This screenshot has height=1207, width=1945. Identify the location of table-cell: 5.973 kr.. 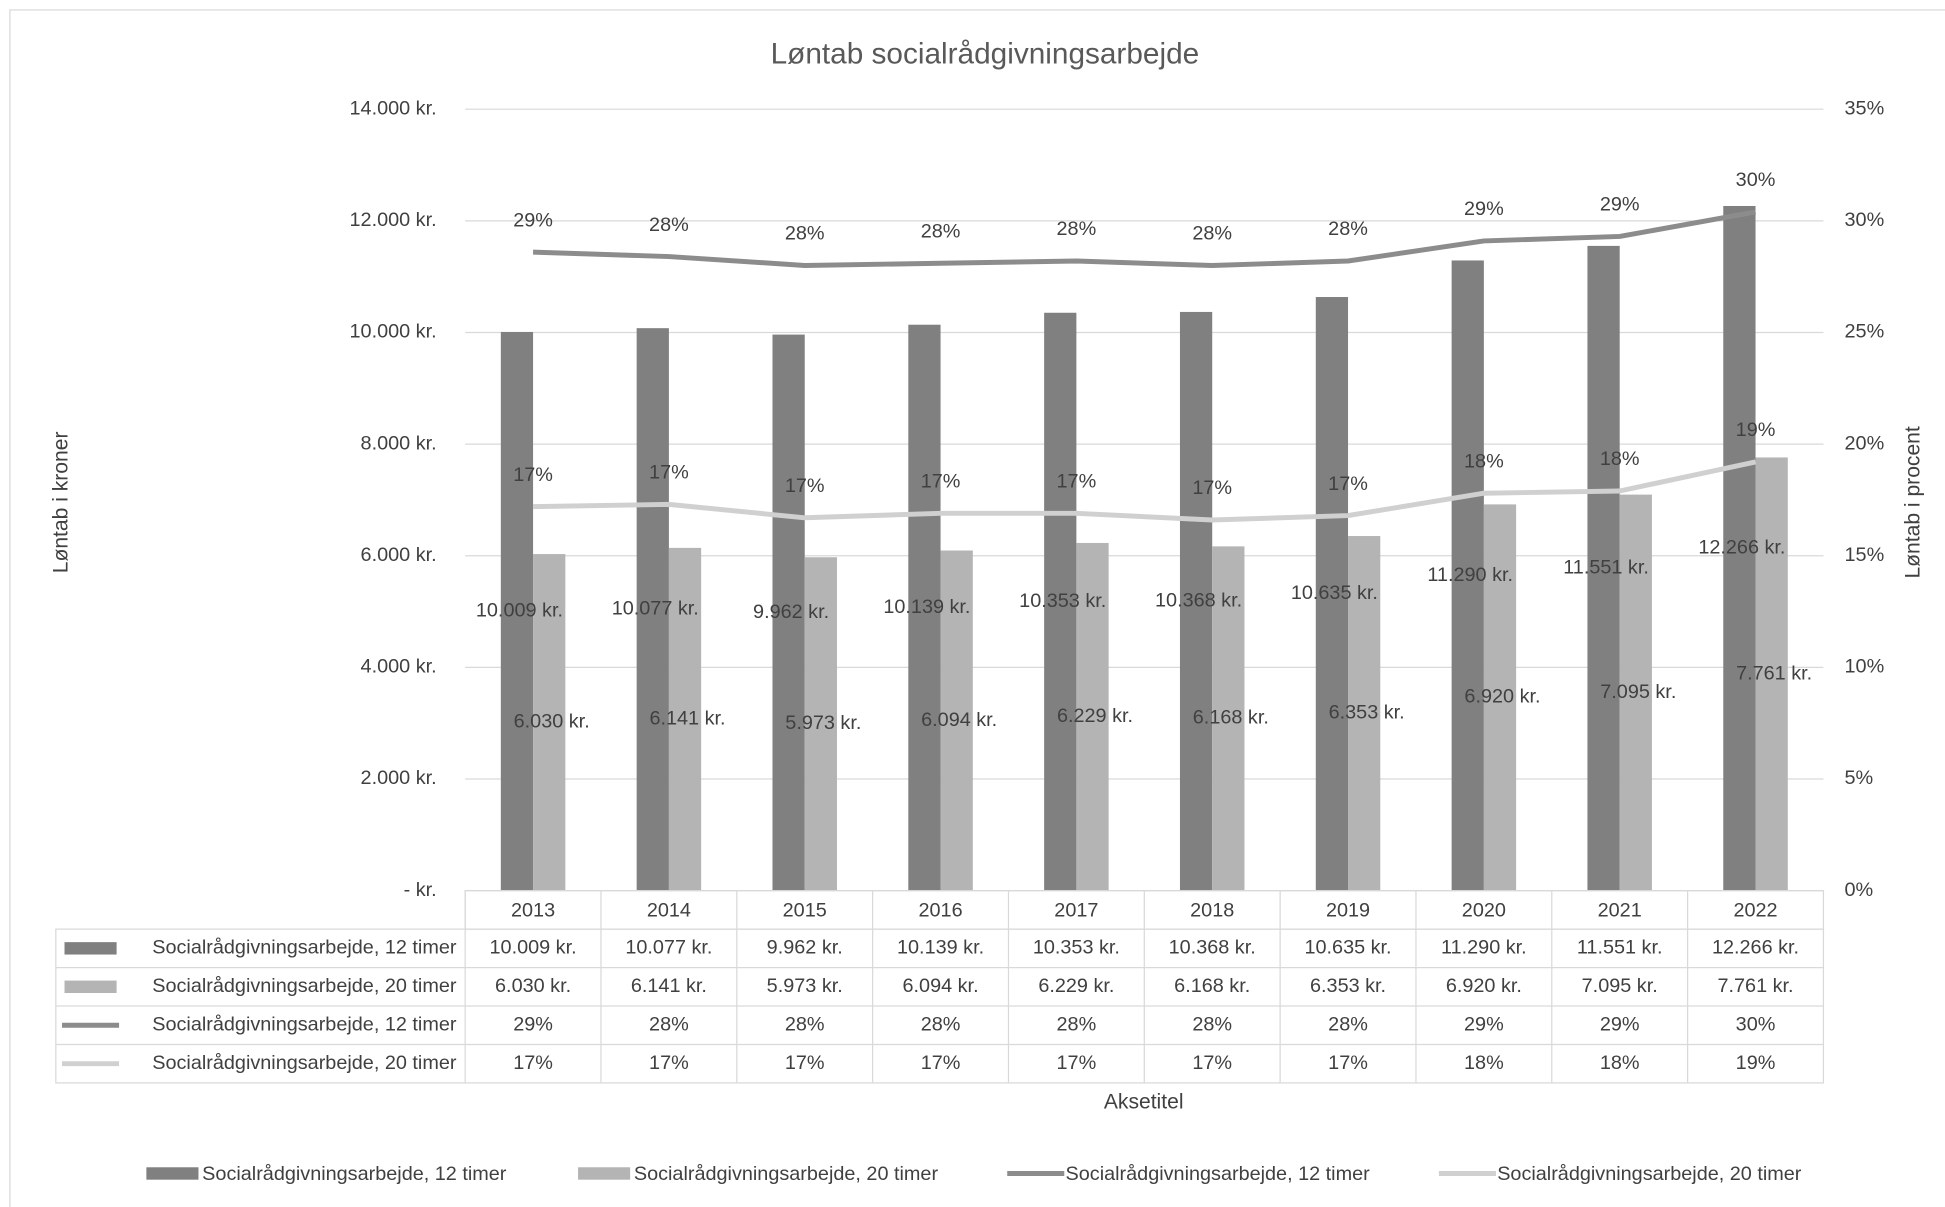
(805, 986).